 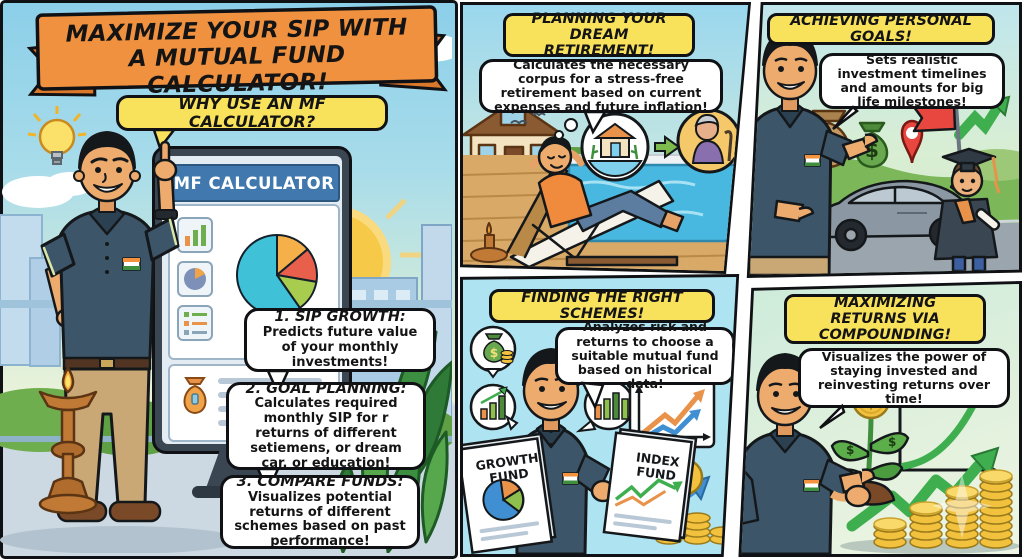 I want to click on retirement-title: PLANNING YOUR DREAM RETIREMENT!, so click(x=599, y=35).